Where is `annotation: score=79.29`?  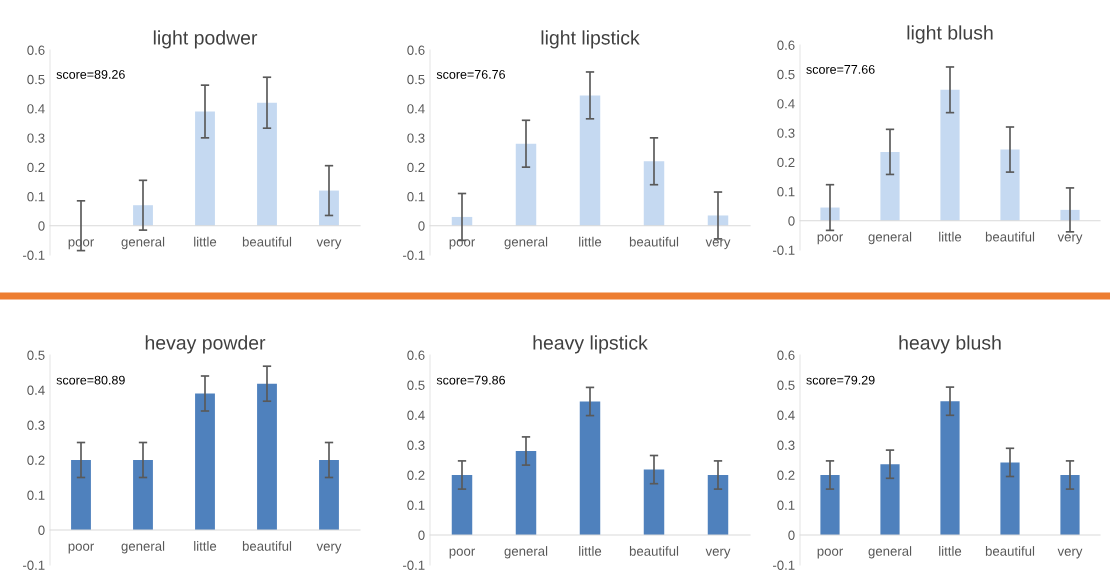 annotation: score=79.29 is located at coordinates (840, 380).